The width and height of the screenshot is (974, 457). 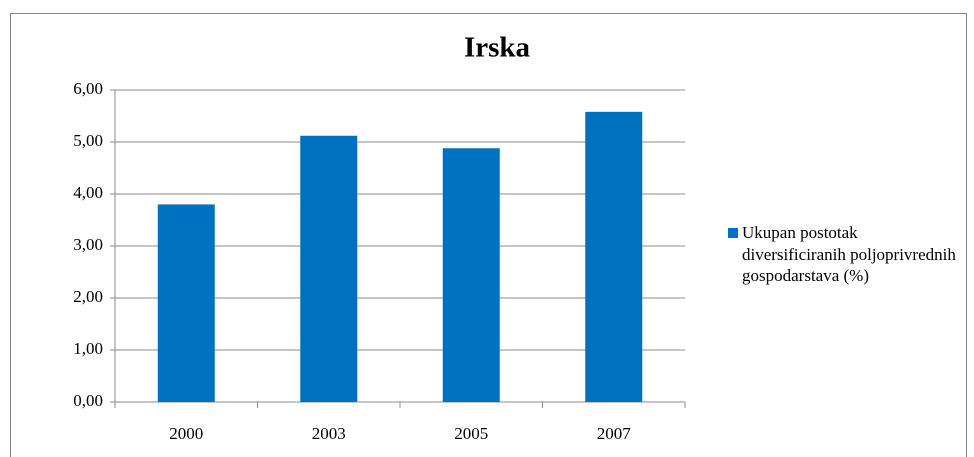 What do you see at coordinates (88, 244) in the screenshot?
I see `y-tick-label: 3,00` at bounding box center [88, 244].